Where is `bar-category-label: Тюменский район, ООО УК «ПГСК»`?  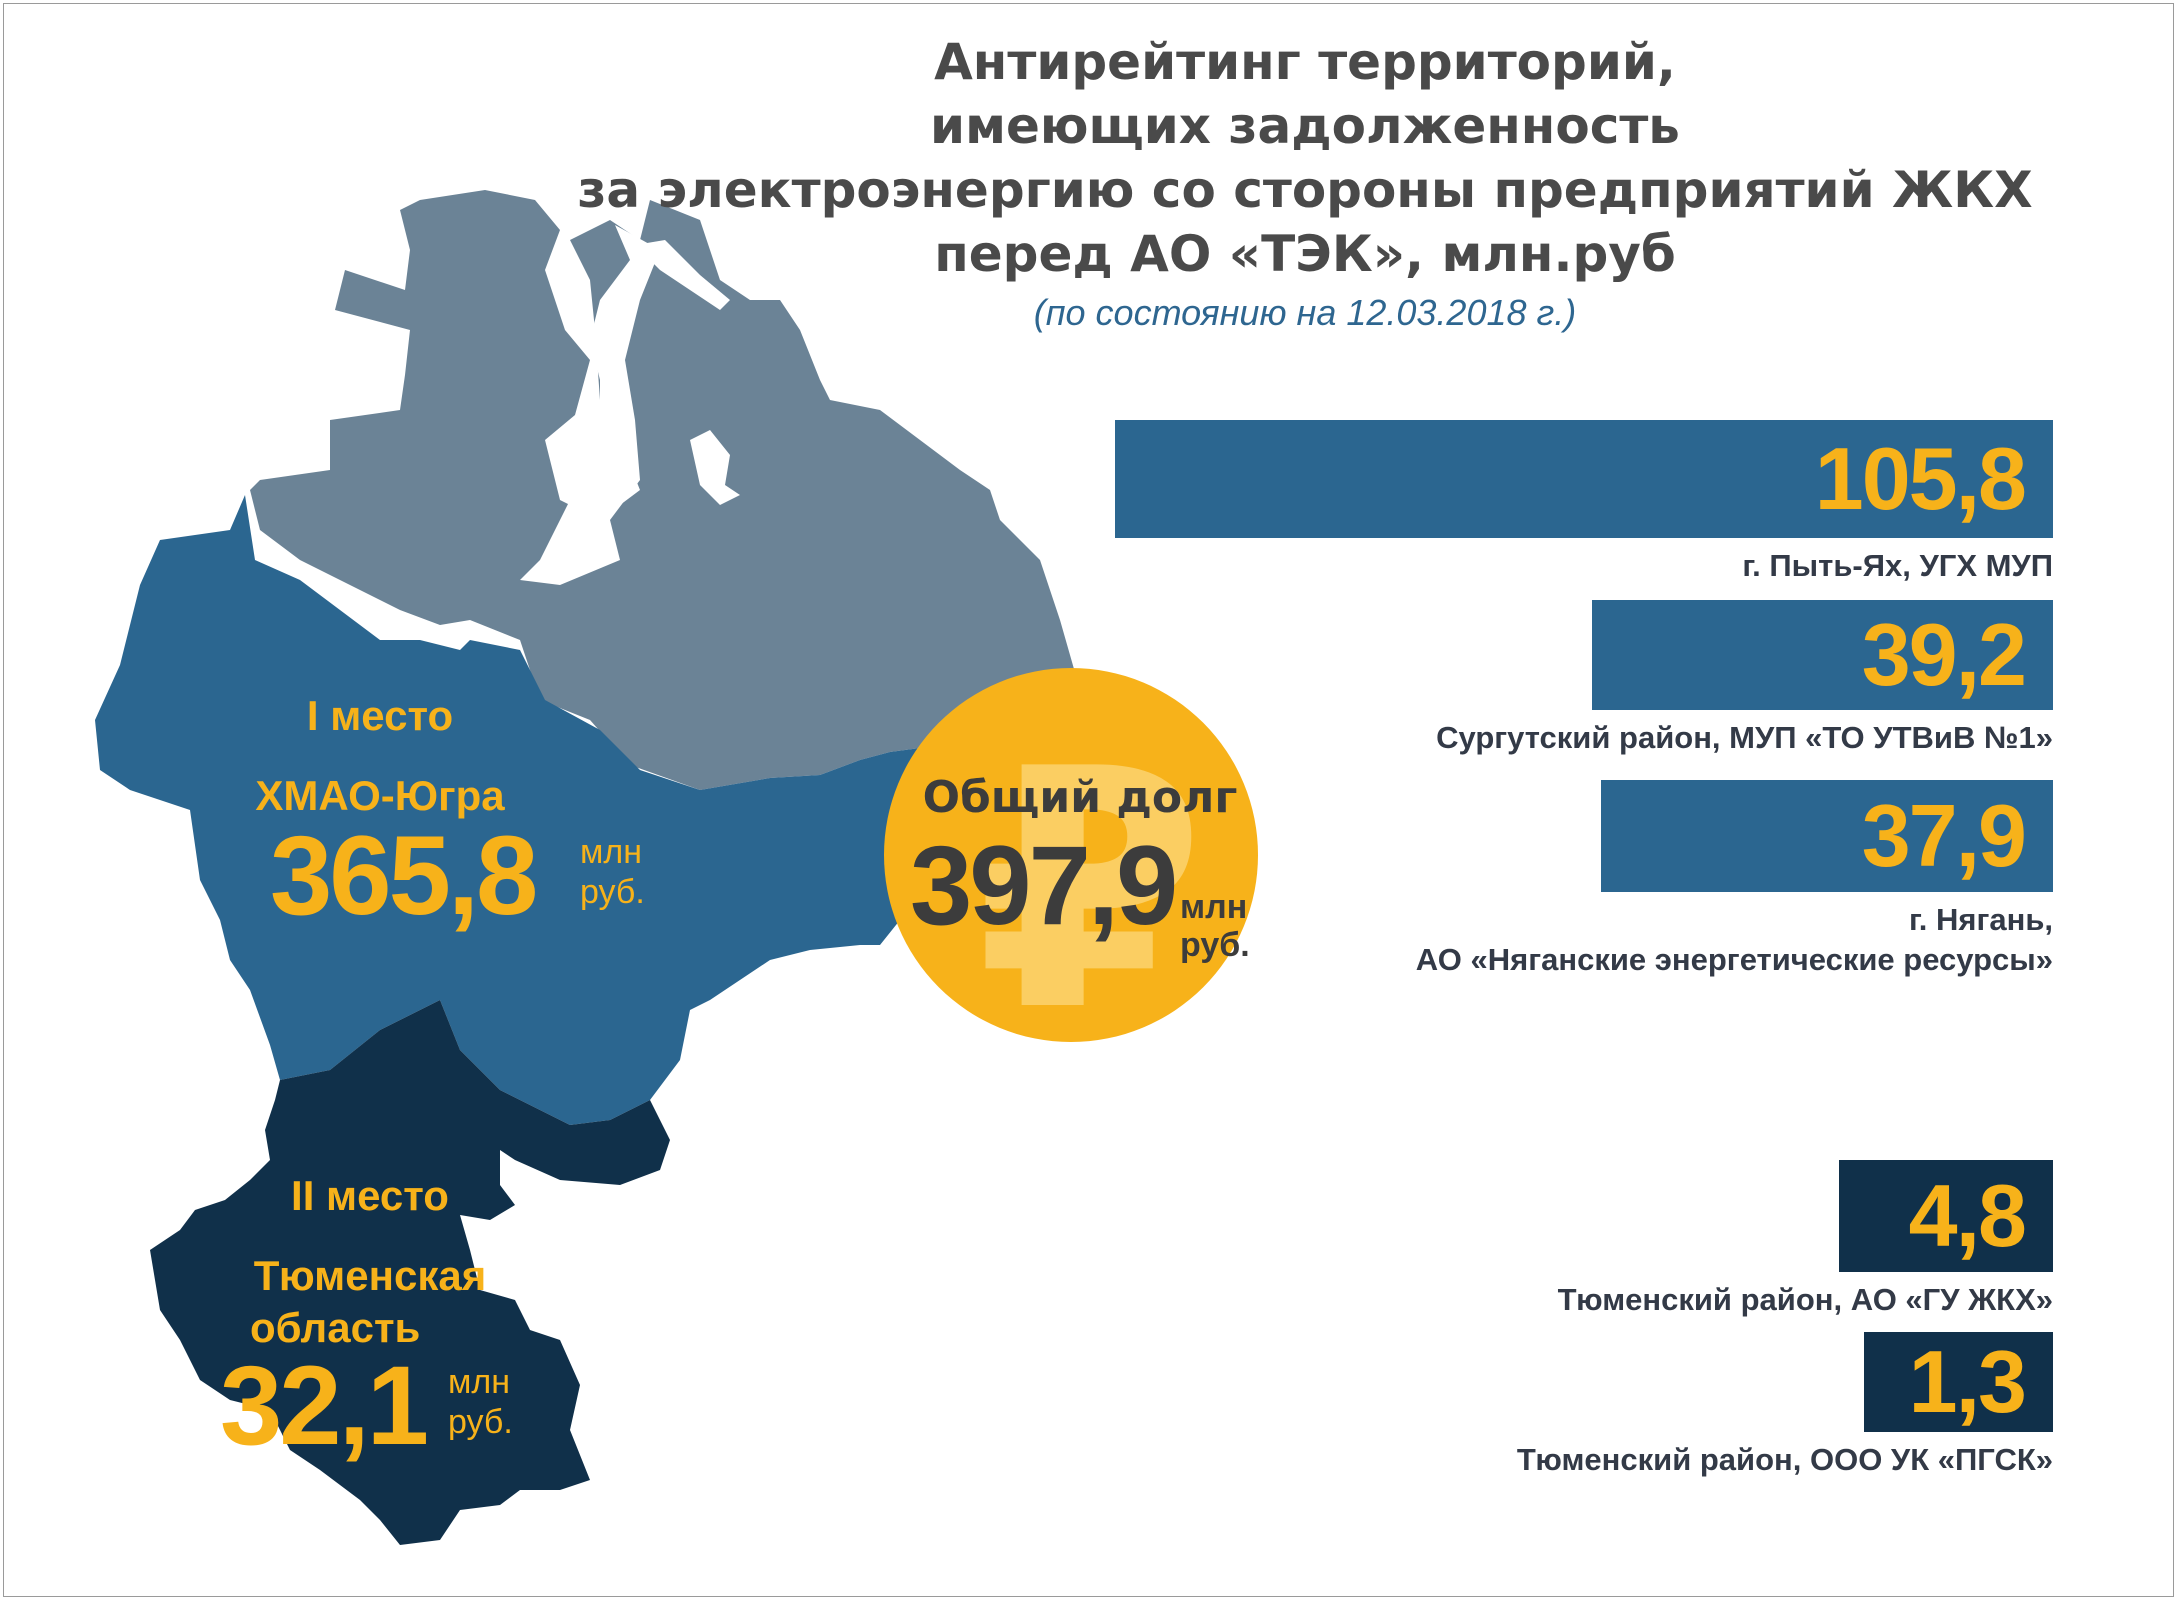
bar-category-label: Тюменский район, ООО УК «ПГСК» is located at coordinates (1785, 1460).